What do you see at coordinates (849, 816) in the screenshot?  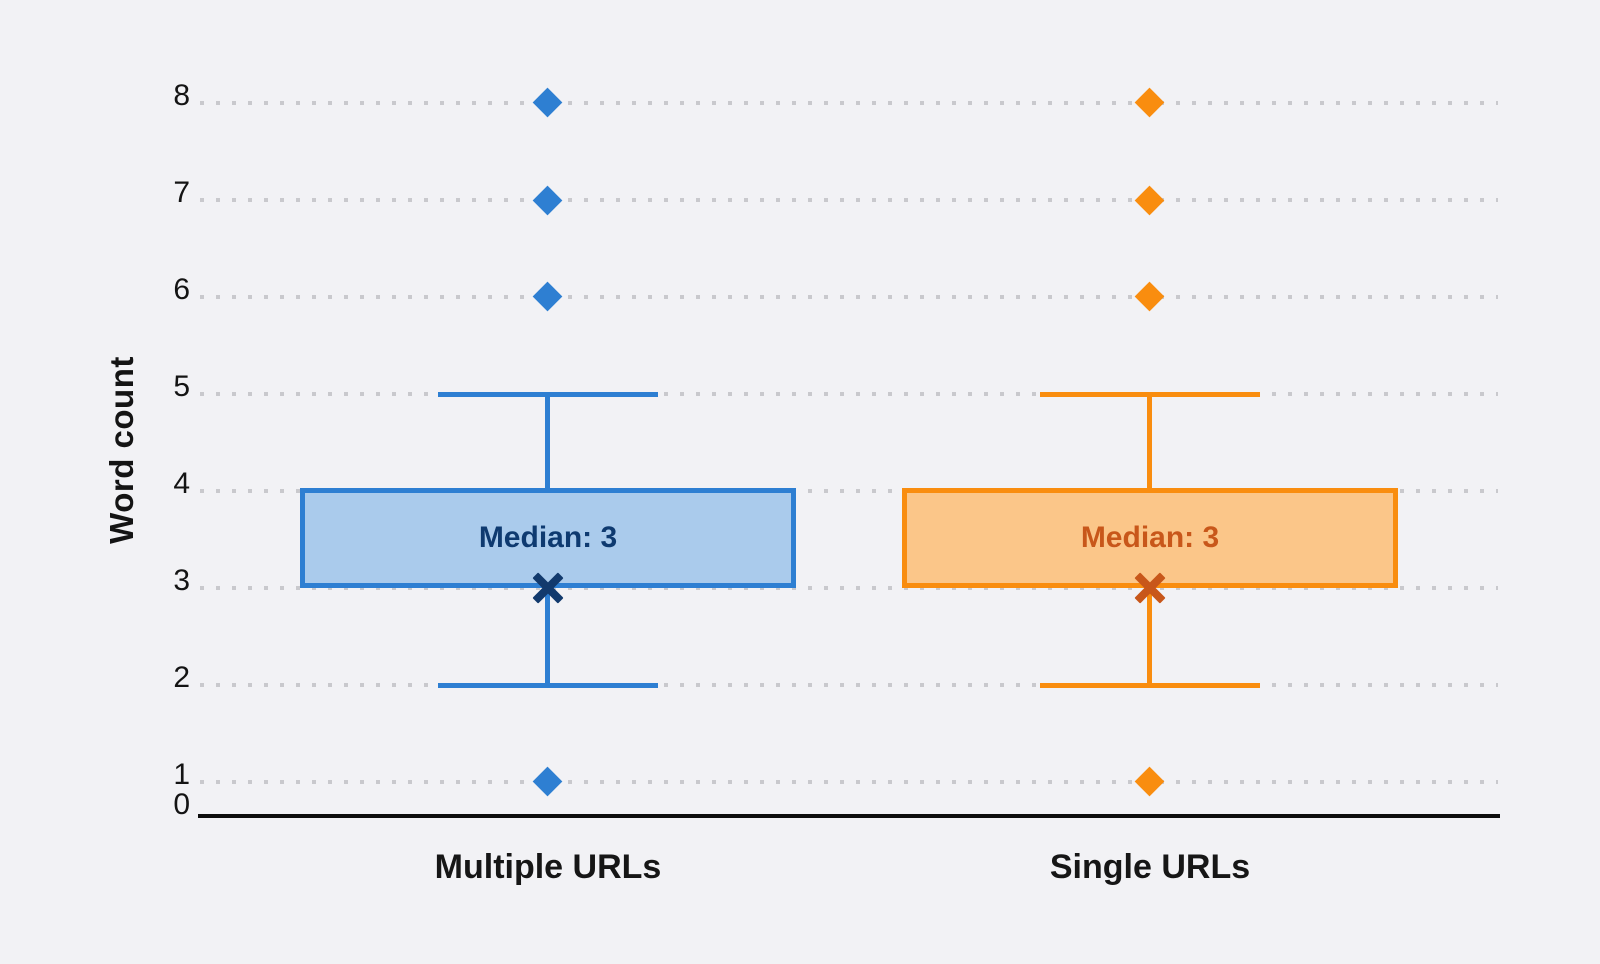 I see `x-axis-line` at bounding box center [849, 816].